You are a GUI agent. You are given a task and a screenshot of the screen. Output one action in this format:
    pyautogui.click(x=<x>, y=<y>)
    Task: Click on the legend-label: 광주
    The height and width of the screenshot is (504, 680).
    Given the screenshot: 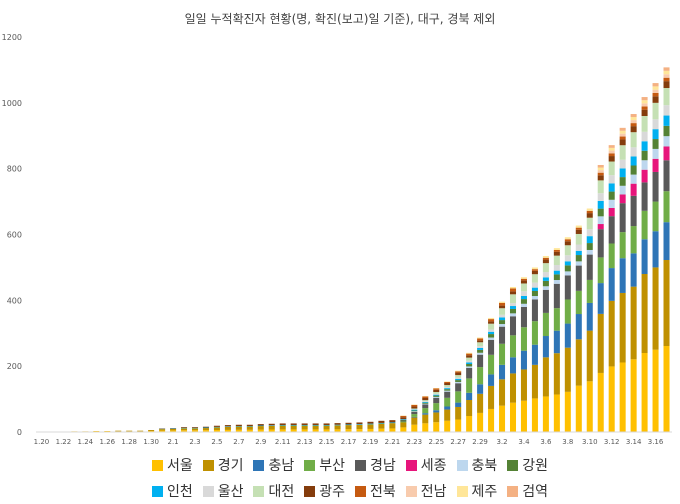 What is the action you would take?
    pyautogui.click(x=332, y=492)
    